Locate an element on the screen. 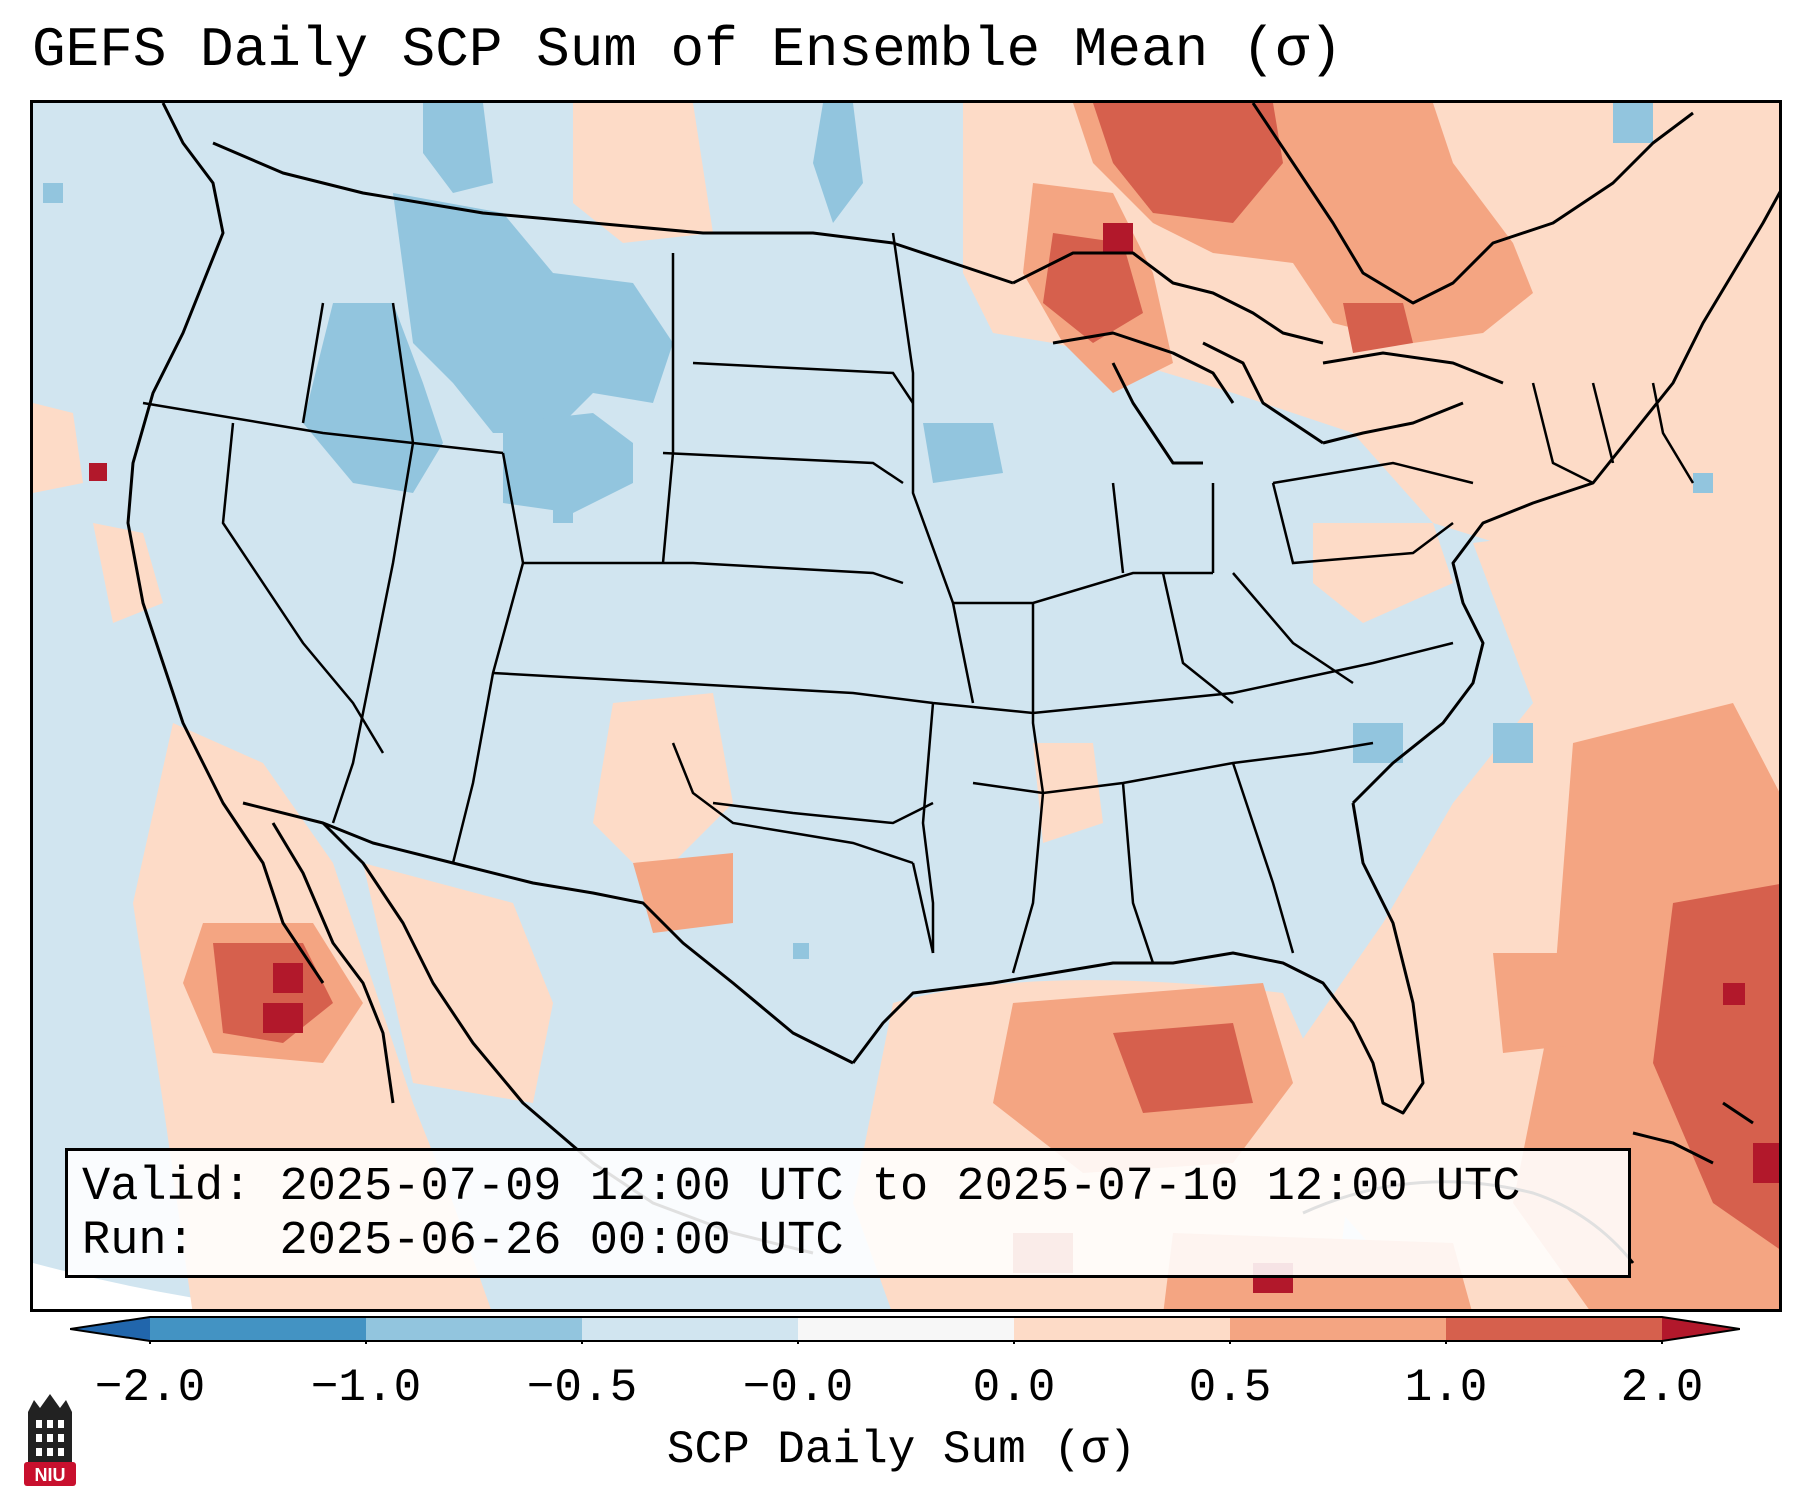 The image size is (1803, 1506). run-row: Run: 2025-06-26 00:00 UTC is located at coordinates (848, 1242).